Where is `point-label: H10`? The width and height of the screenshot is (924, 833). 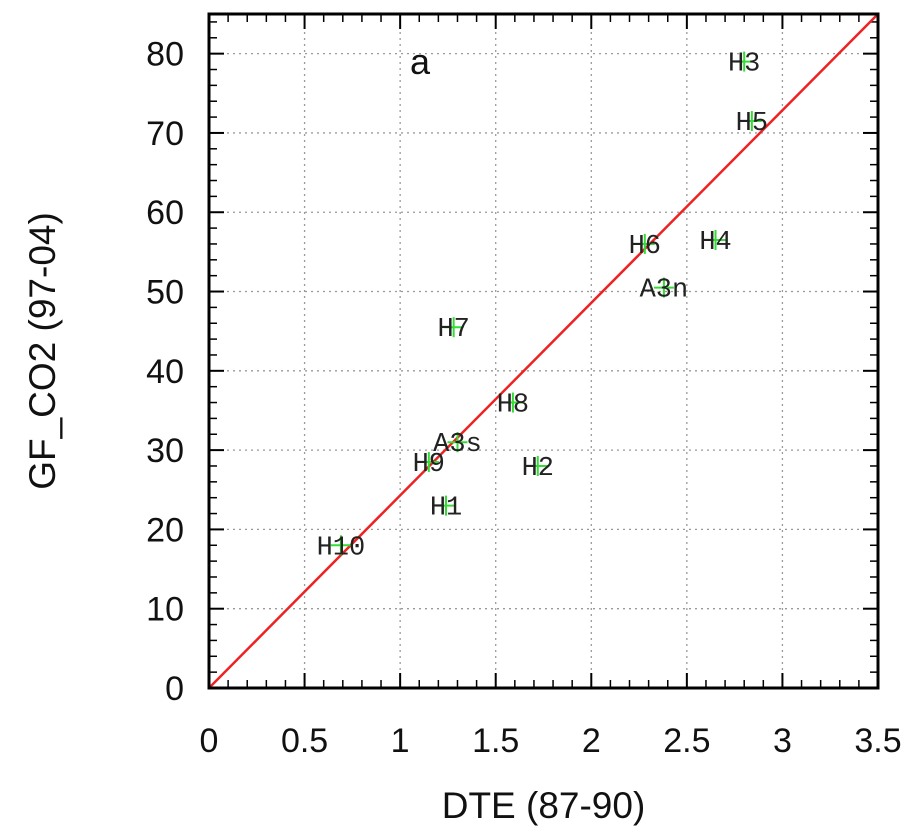
point-label: H10 is located at coordinates (341, 548).